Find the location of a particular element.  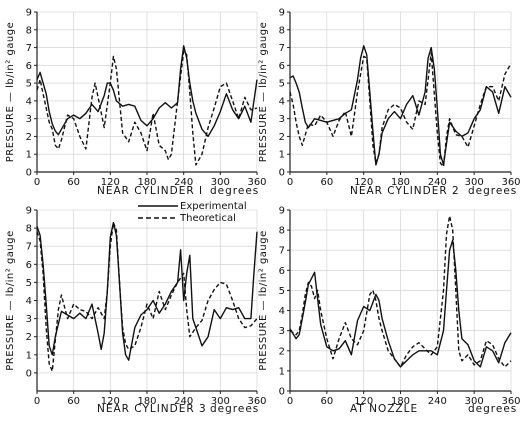

x-axis-label: AT NOZZLE is located at coordinates (384, 409).